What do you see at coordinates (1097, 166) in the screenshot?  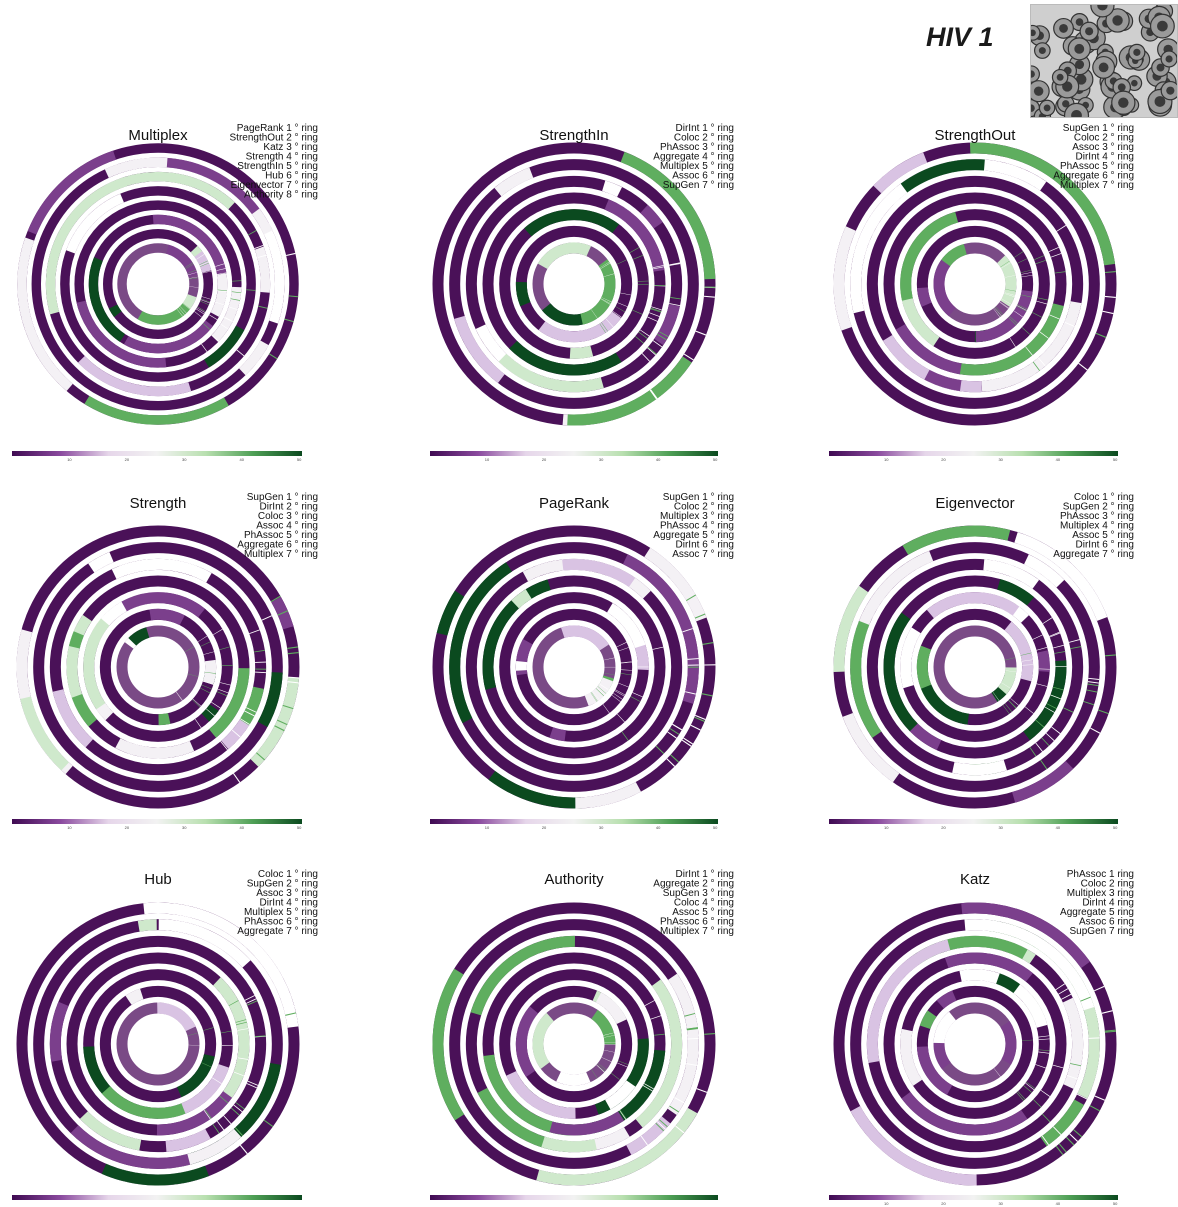 I see `ring-legend-label: PhAssoc 5 ° ring` at bounding box center [1097, 166].